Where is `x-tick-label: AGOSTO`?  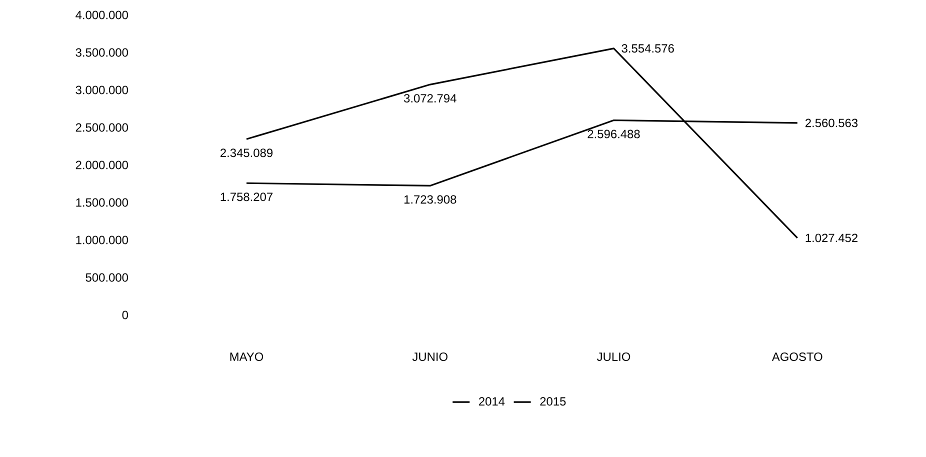 x-tick-label: AGOSTO is located at coordinates (797, 356).